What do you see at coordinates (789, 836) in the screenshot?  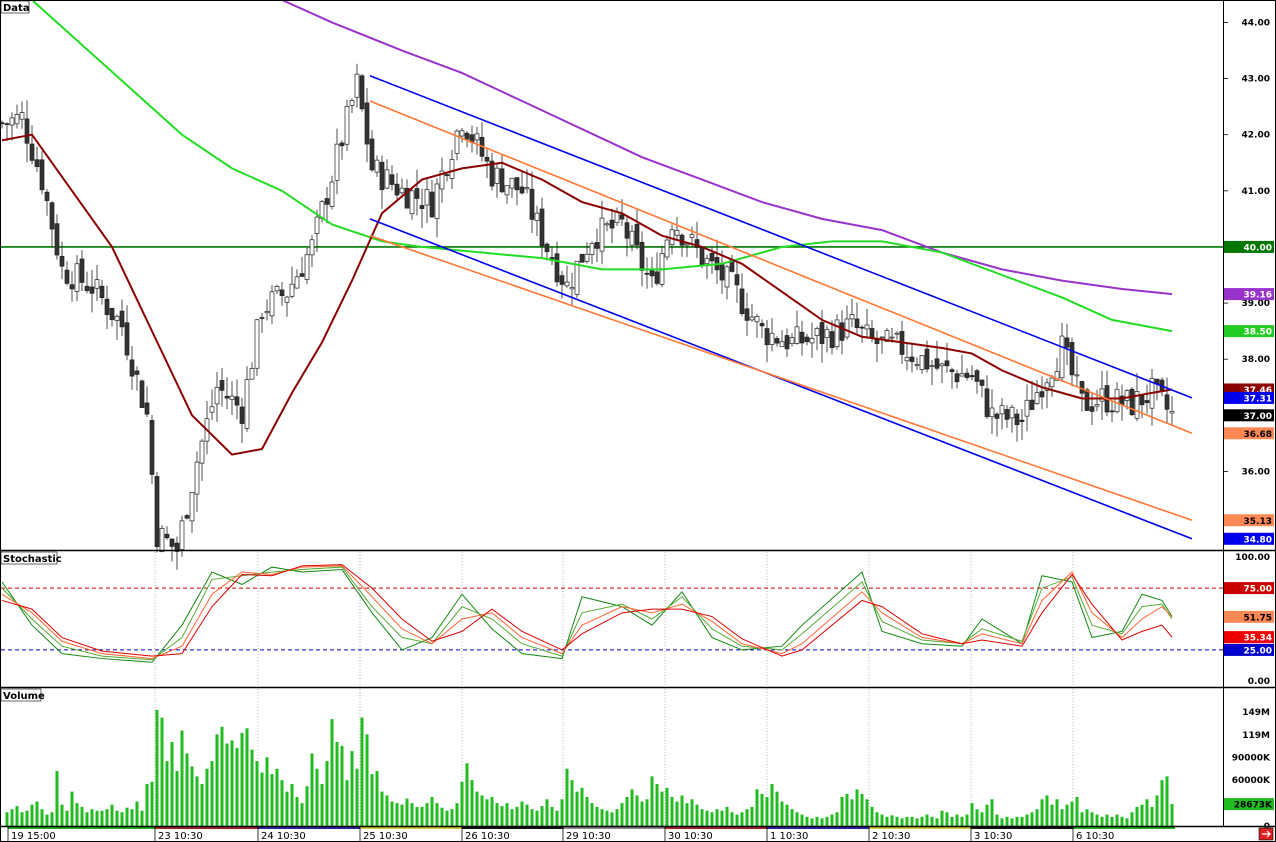 I see `x-tick-label: 1 10:30` at bounding box center [789, 836].